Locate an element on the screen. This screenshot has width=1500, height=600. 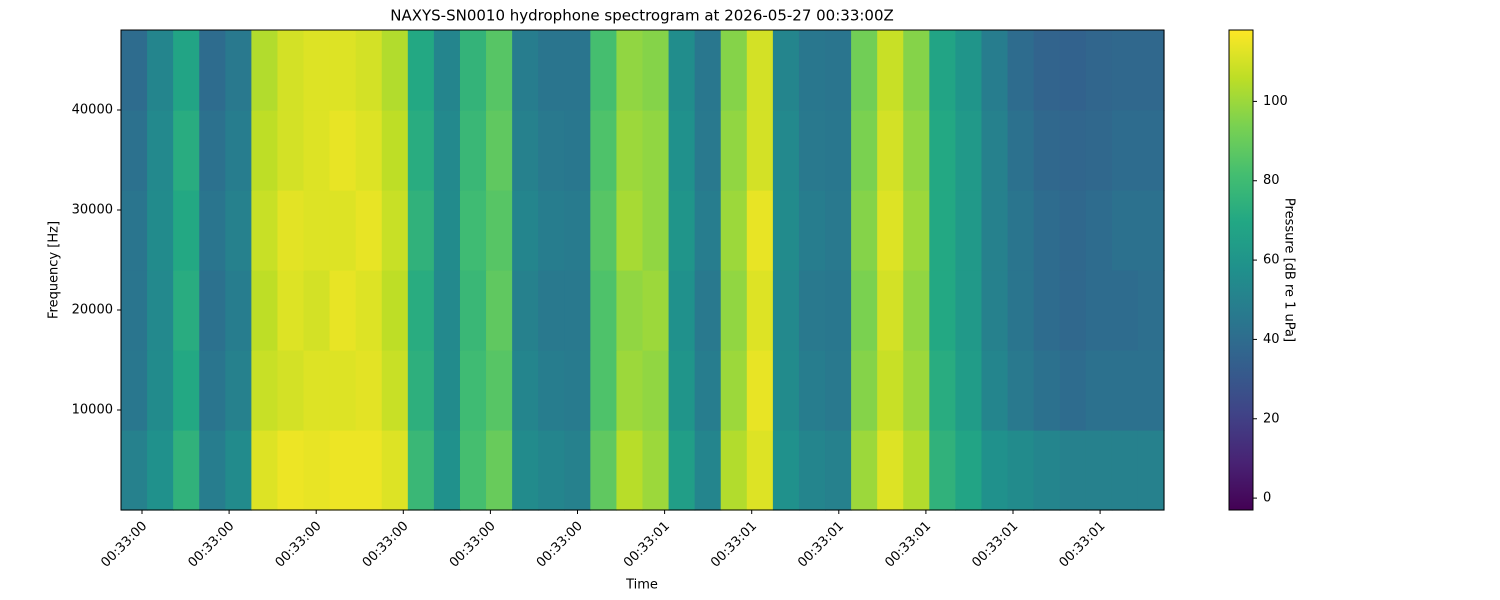
colorbar-tick-label: 40 is located at coordinates (1271, 339).